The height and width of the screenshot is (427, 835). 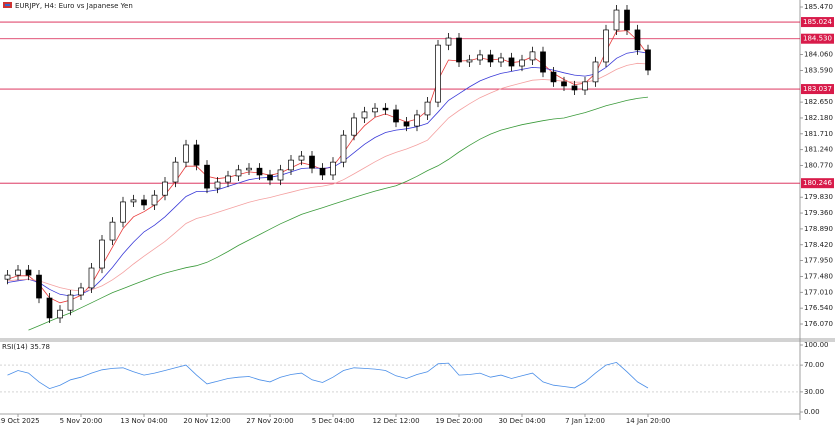 What do you see at coordinates (818, 229) in the screenshot?
I see `y-tick-label: 178.890` at bounding box center [818, 229].